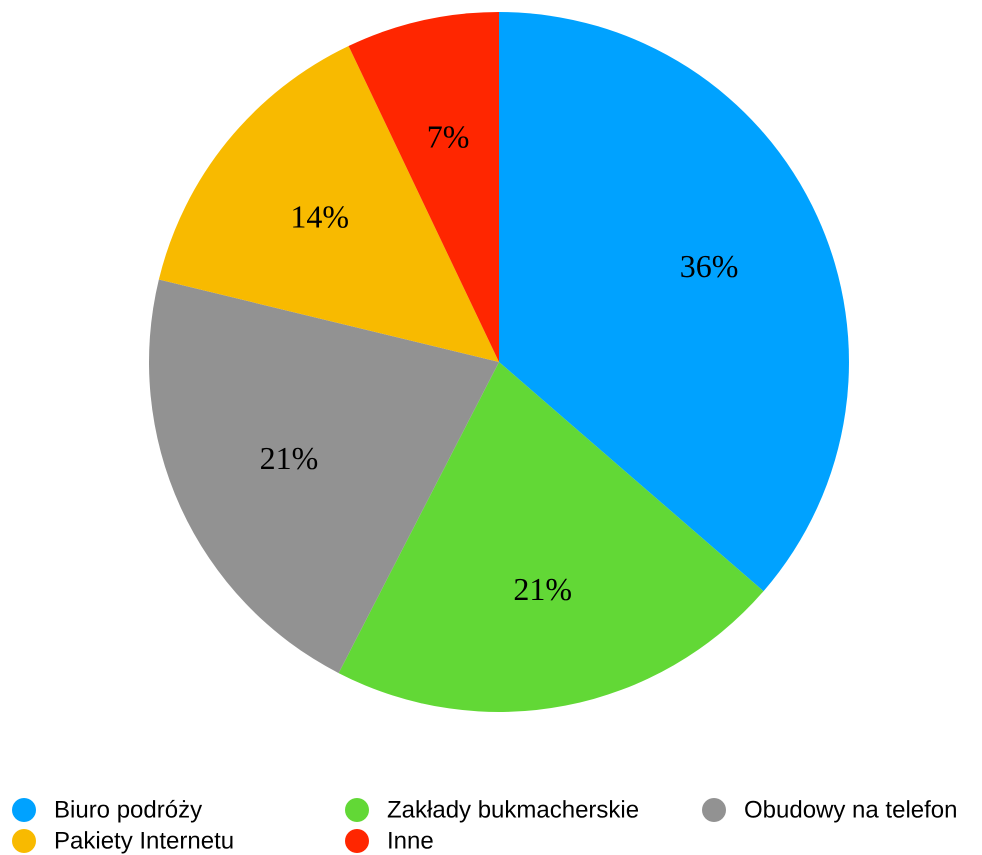  Describe the element at coordinates (448, 136) in the screenshot. I see `data-label: 7%` at that location.